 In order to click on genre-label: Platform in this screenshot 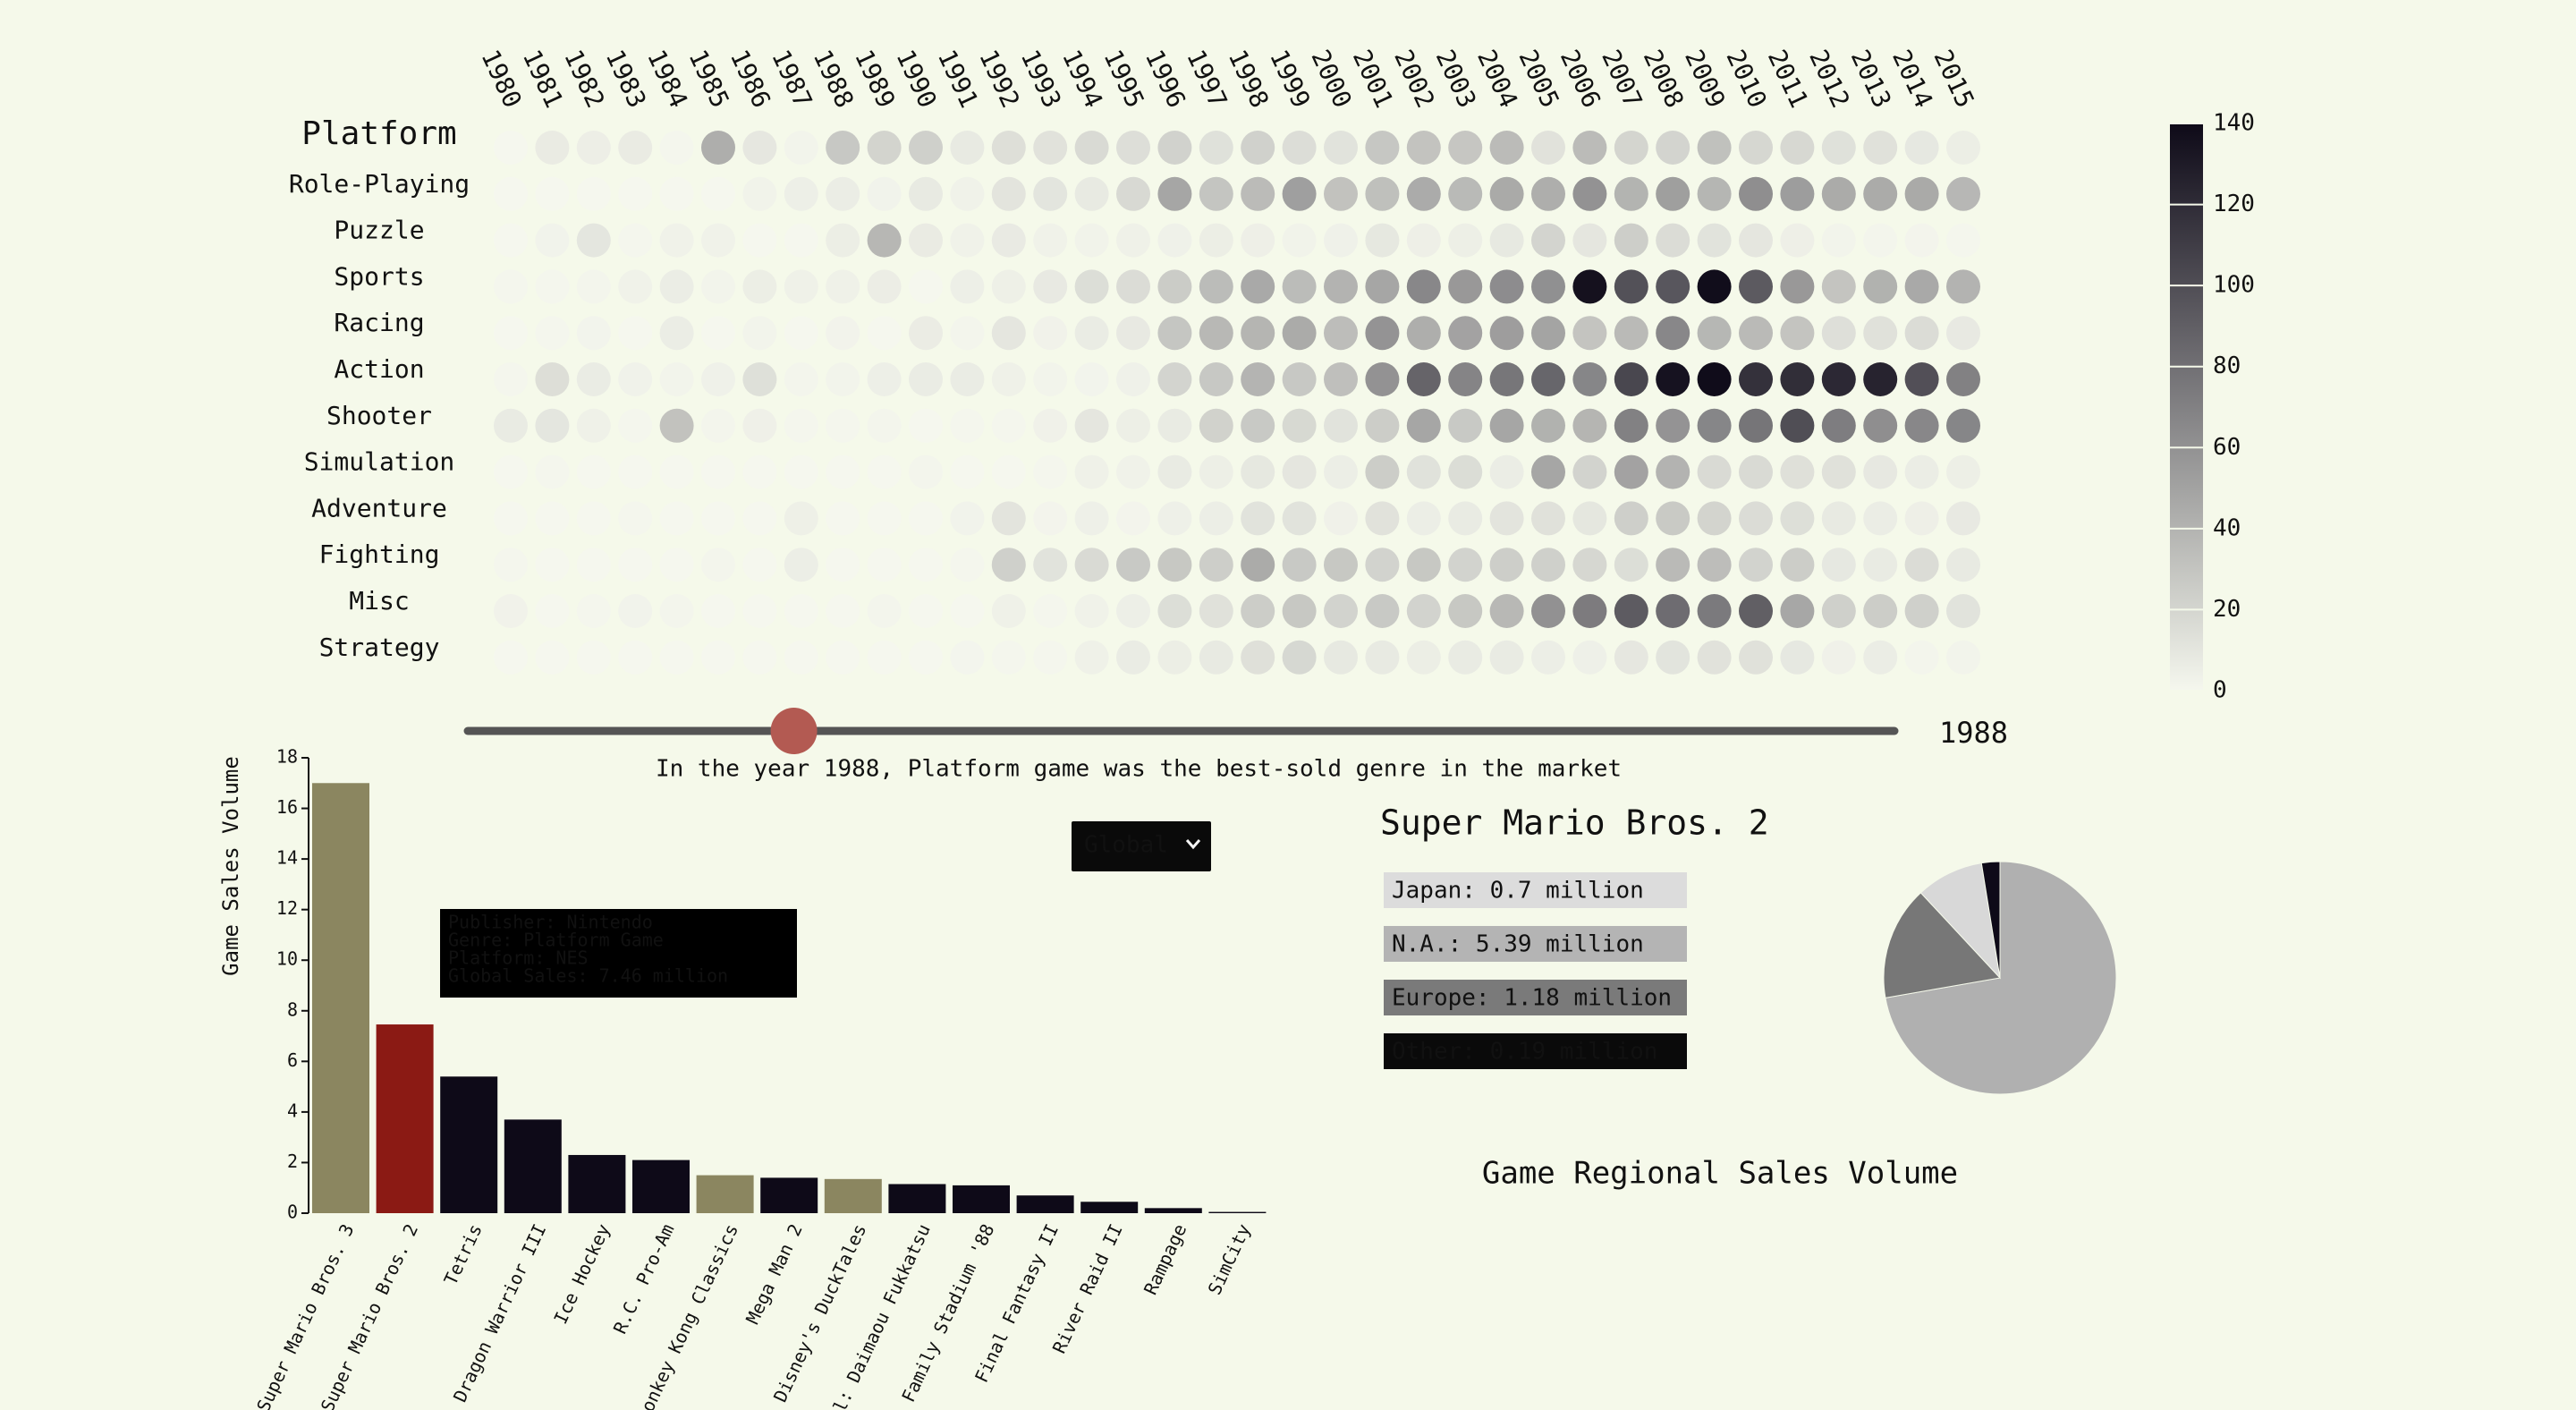, I will do `click(378, 133)`.